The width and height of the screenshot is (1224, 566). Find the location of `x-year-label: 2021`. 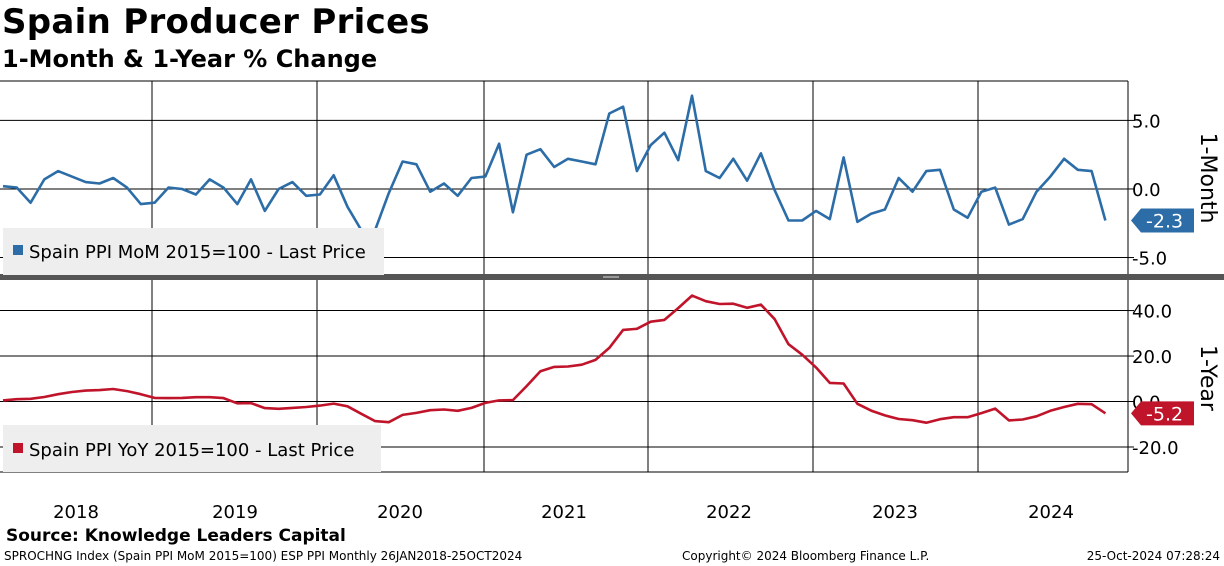

x-year-label: 2021 is located at coordinates (564, 512).